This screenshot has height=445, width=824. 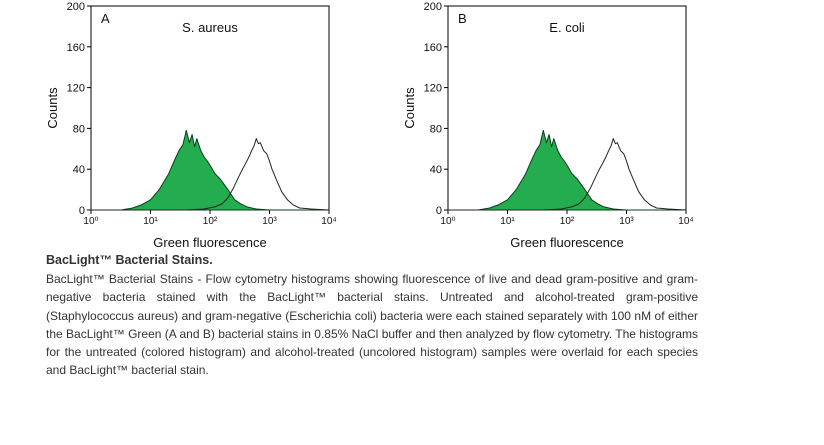 I want to click on chart-title: E. coli, so click(x=567, y=27).